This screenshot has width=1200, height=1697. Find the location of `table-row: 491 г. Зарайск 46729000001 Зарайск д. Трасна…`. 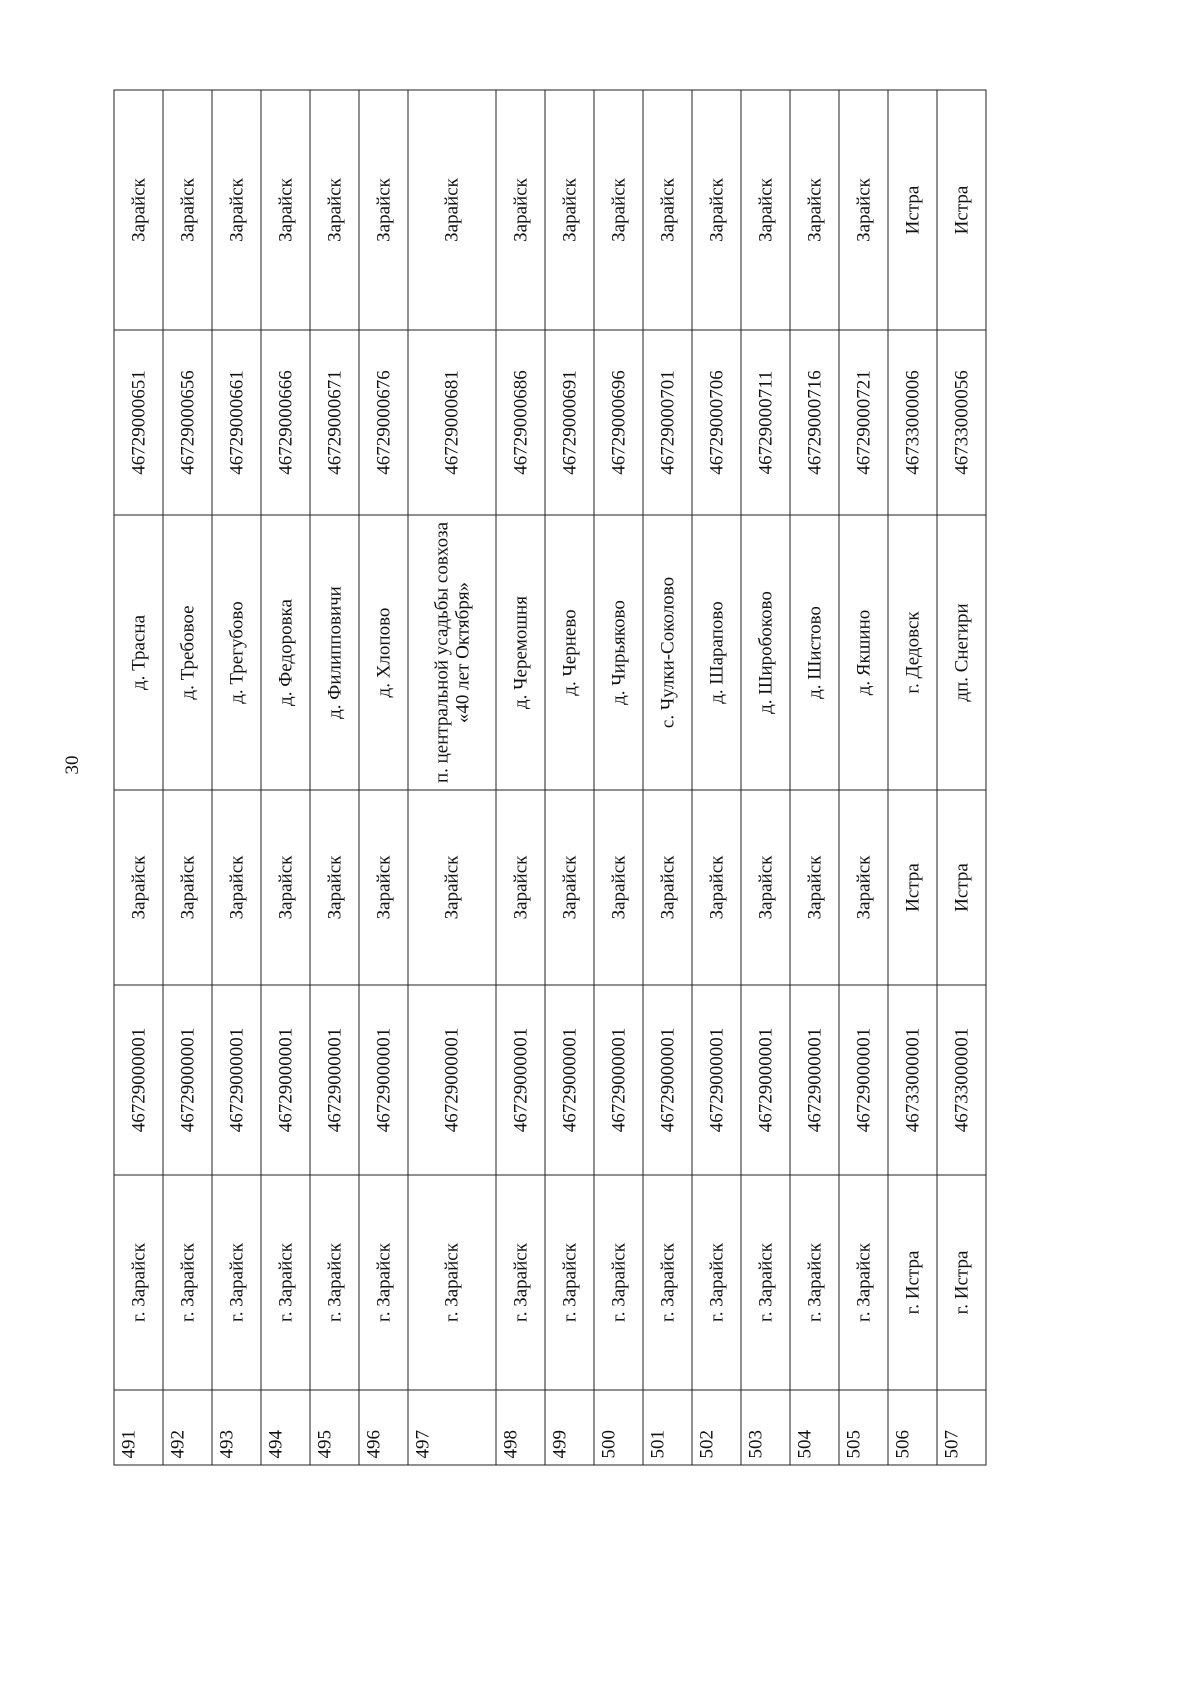

table-row: 491 г. Зарайск 46729000001 Зарайск д. Трасна… is located at coordinates (138, 777).